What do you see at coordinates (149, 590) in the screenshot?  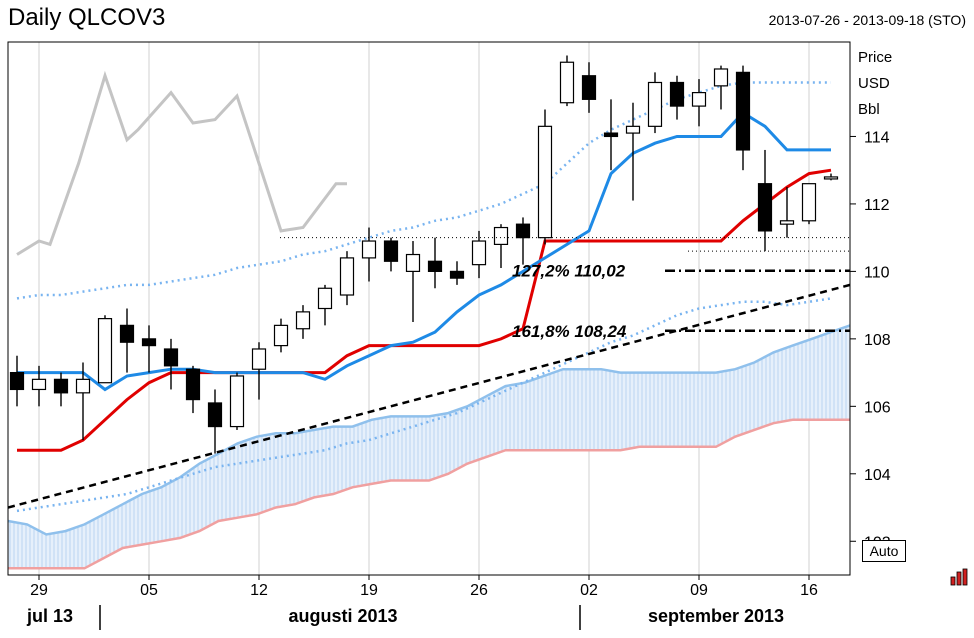 I see `x-tick-label: 05` at bounding box center [149, 590].